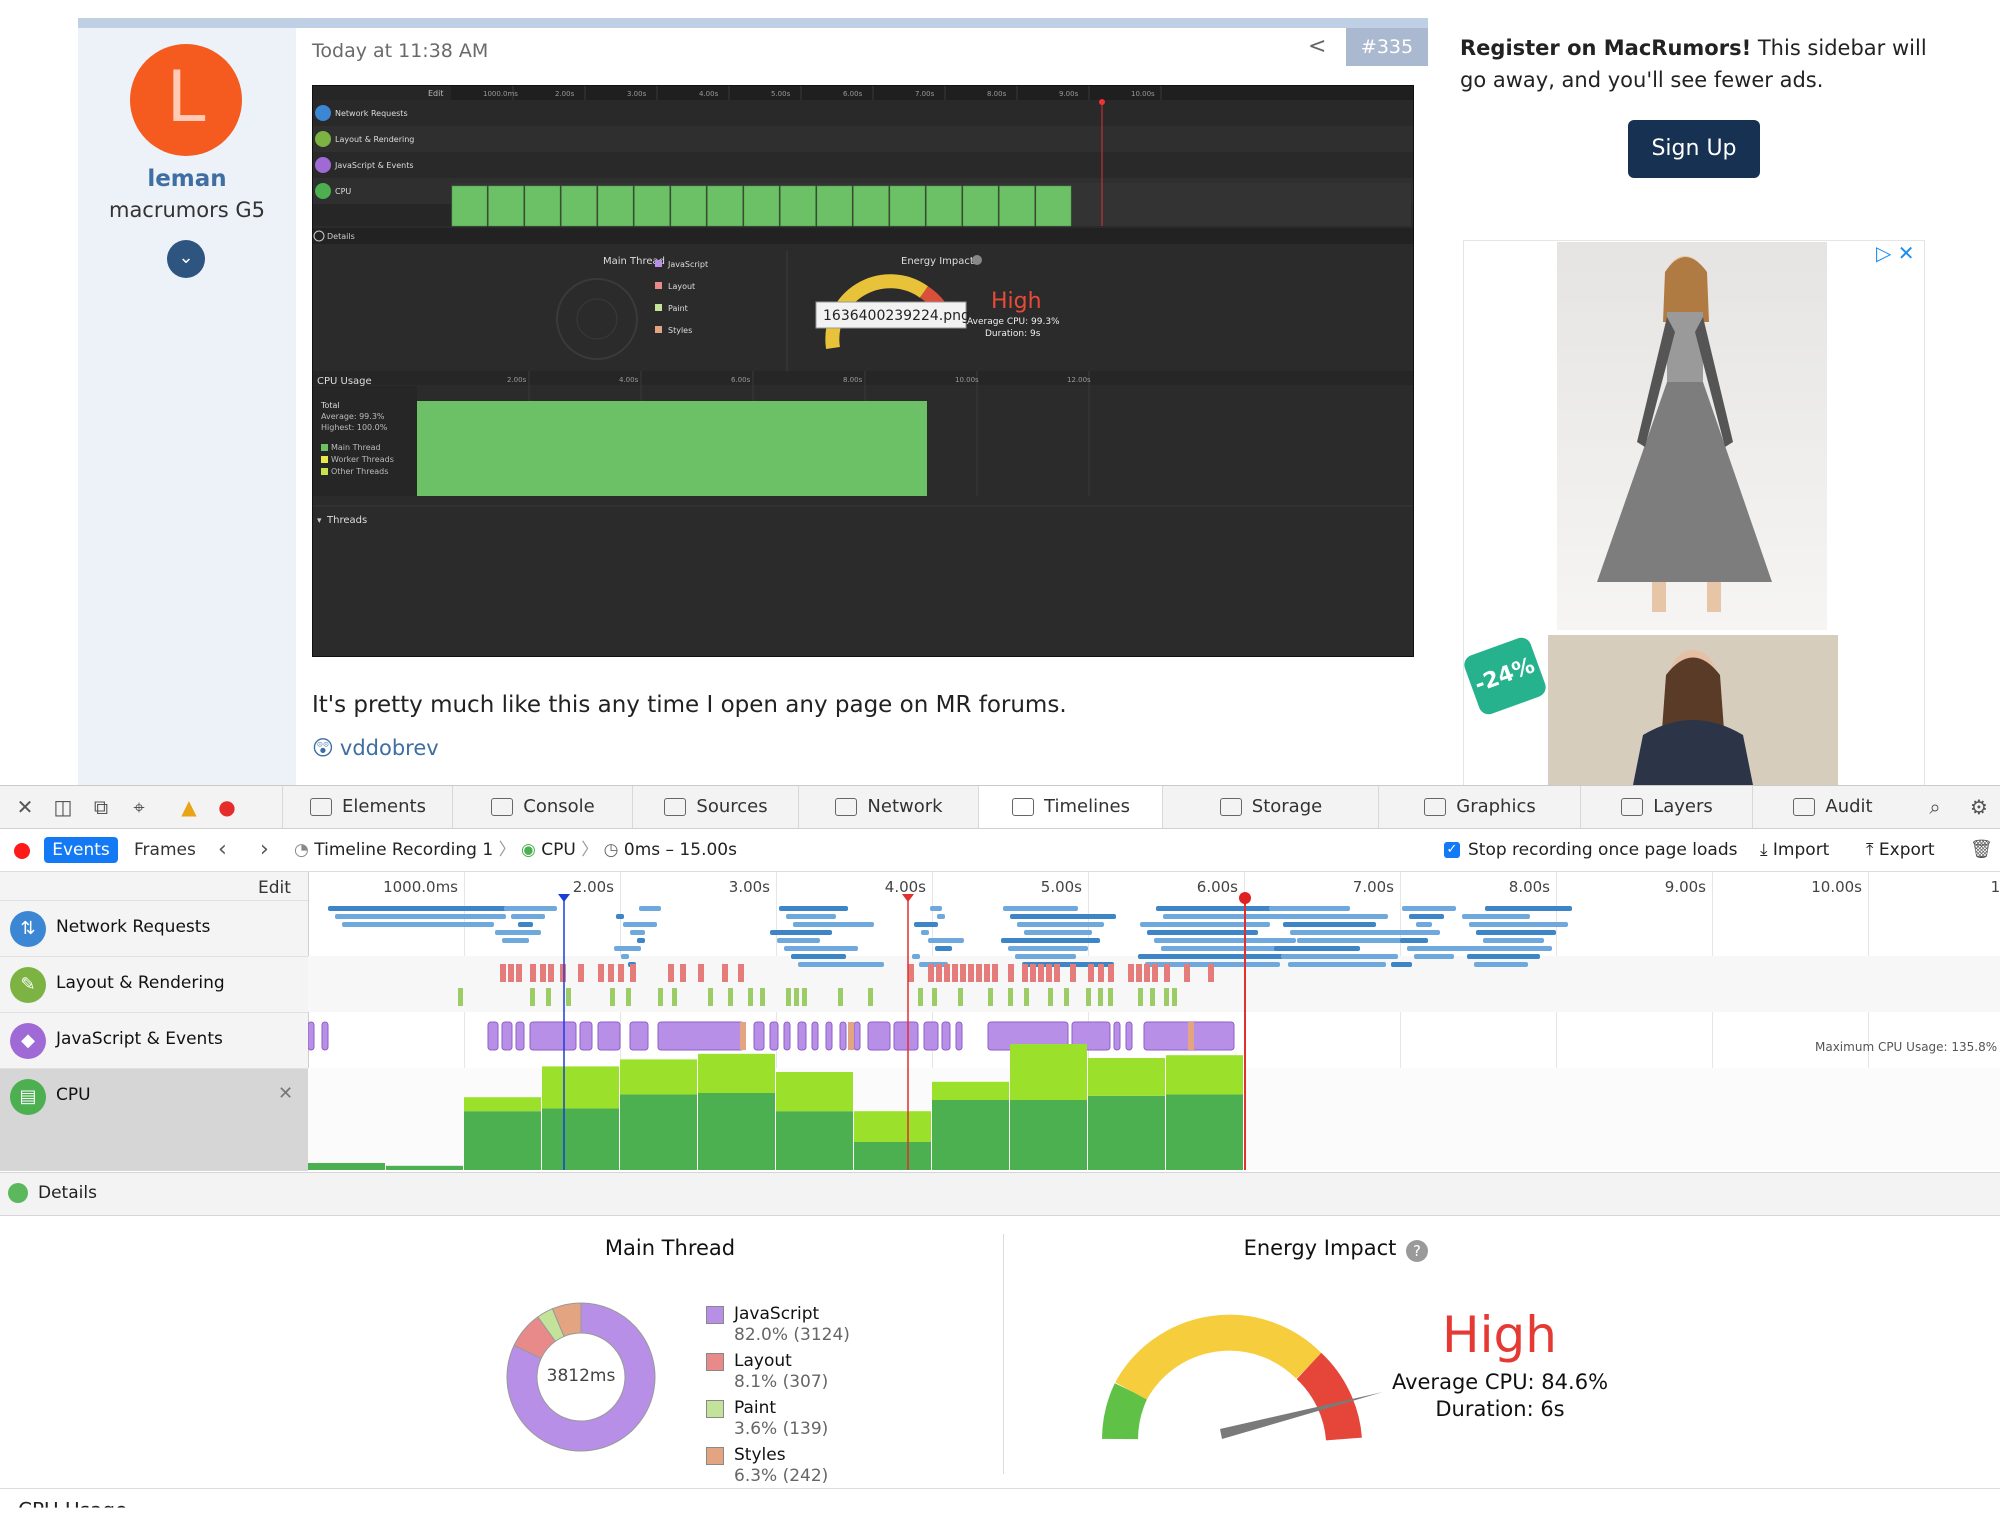 This screenshot has height=1522, width=2000. Describe the element at coordinates (1979, 807) in the screenshot. I see `settings-gear-icon: ⚙` at that location.